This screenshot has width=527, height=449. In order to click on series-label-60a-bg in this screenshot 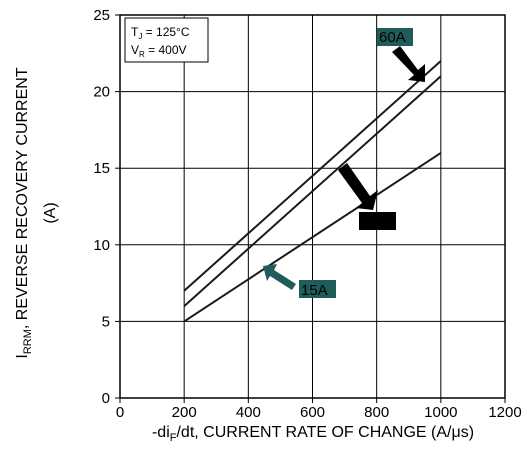, I will do `click(395, 37)`.